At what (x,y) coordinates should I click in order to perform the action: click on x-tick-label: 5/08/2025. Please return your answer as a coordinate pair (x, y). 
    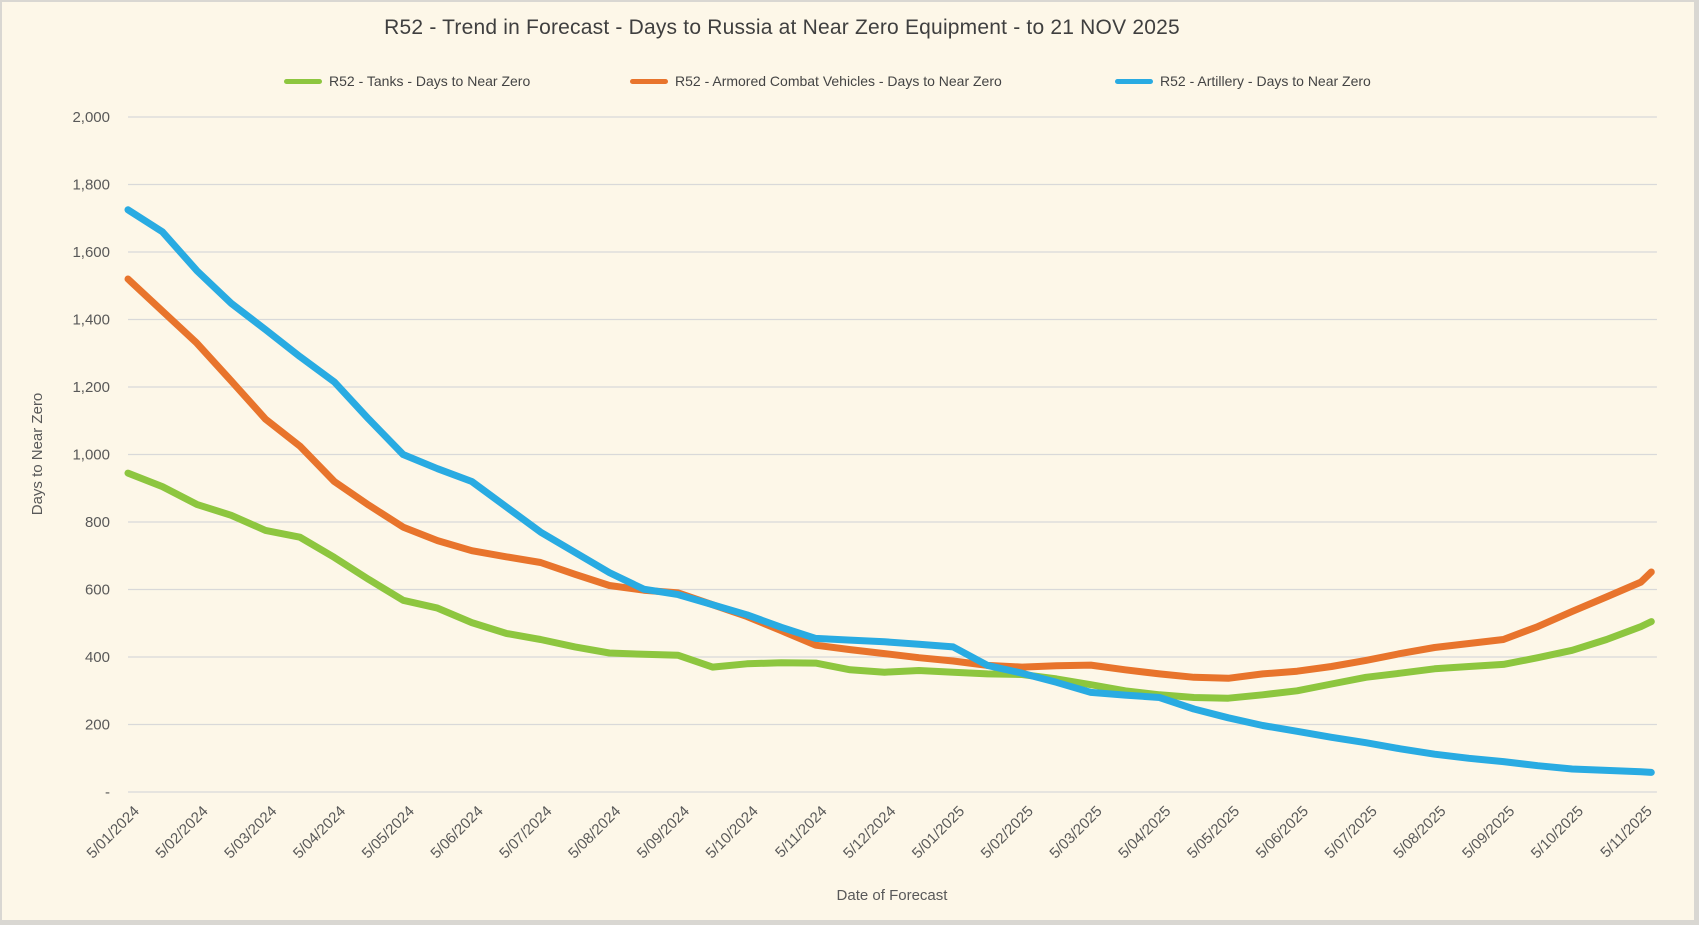
    Looking at the image, I should click on (1419, 832).